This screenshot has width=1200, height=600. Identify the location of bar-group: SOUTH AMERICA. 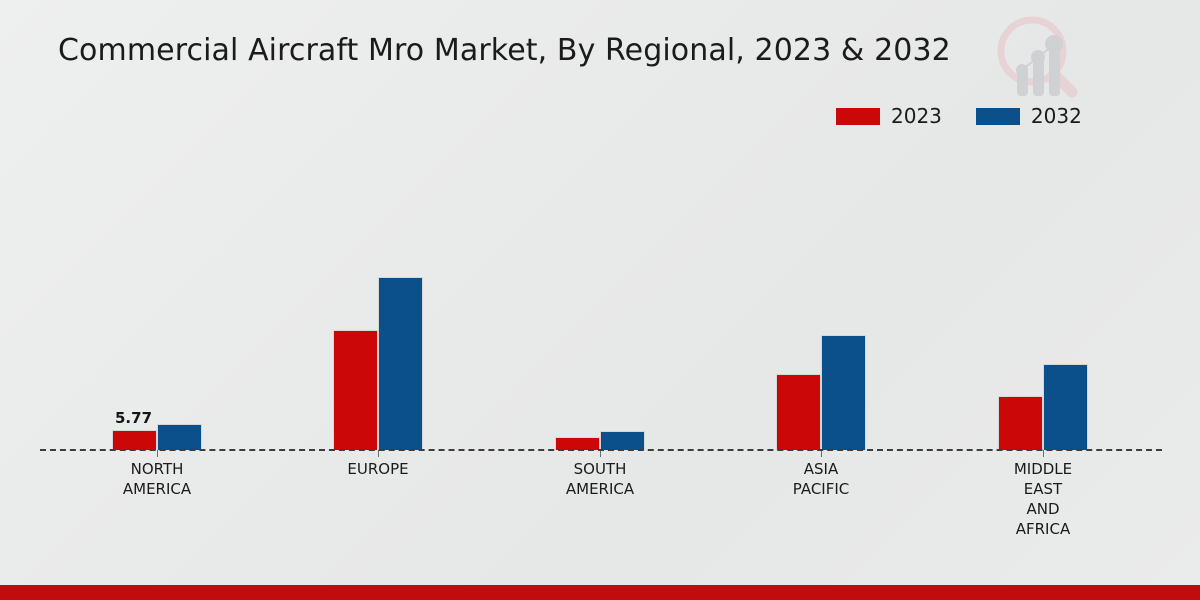
(600, 324).